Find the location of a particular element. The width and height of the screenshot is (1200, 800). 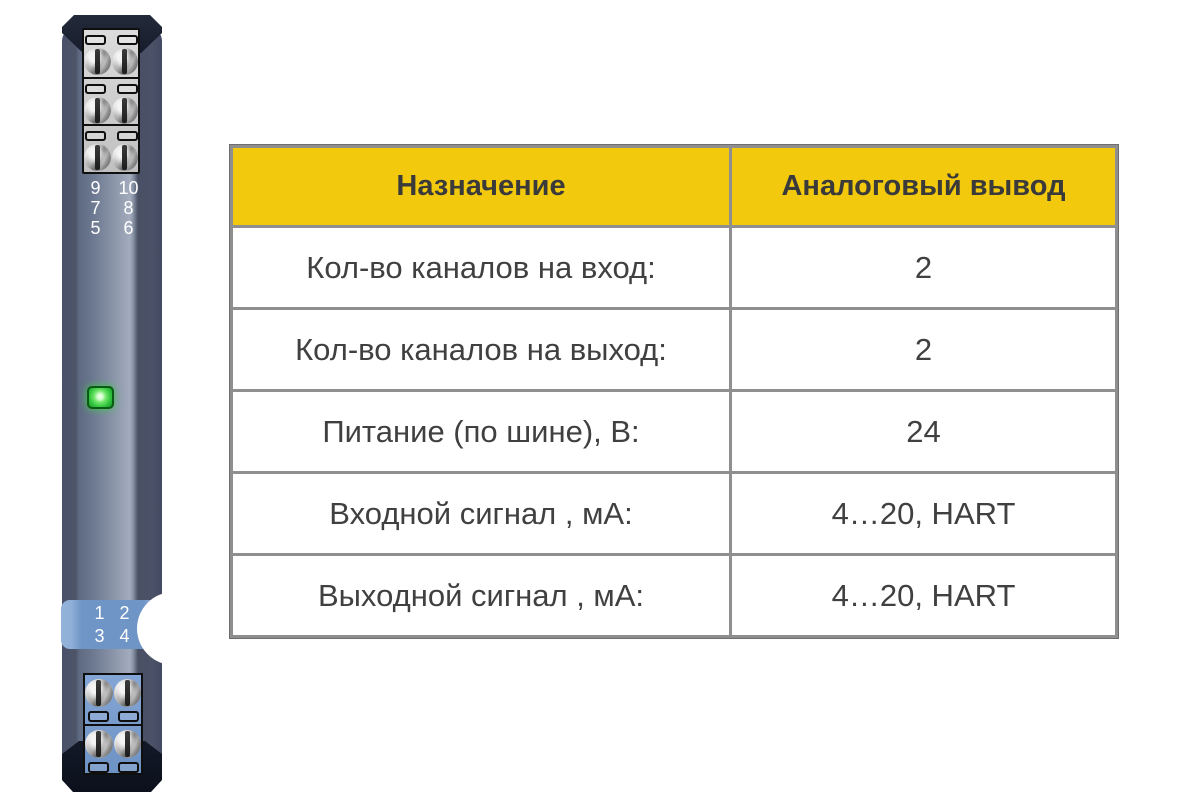

row-label: Кол-во каналов на вход: is located at coordinates (481, 267).